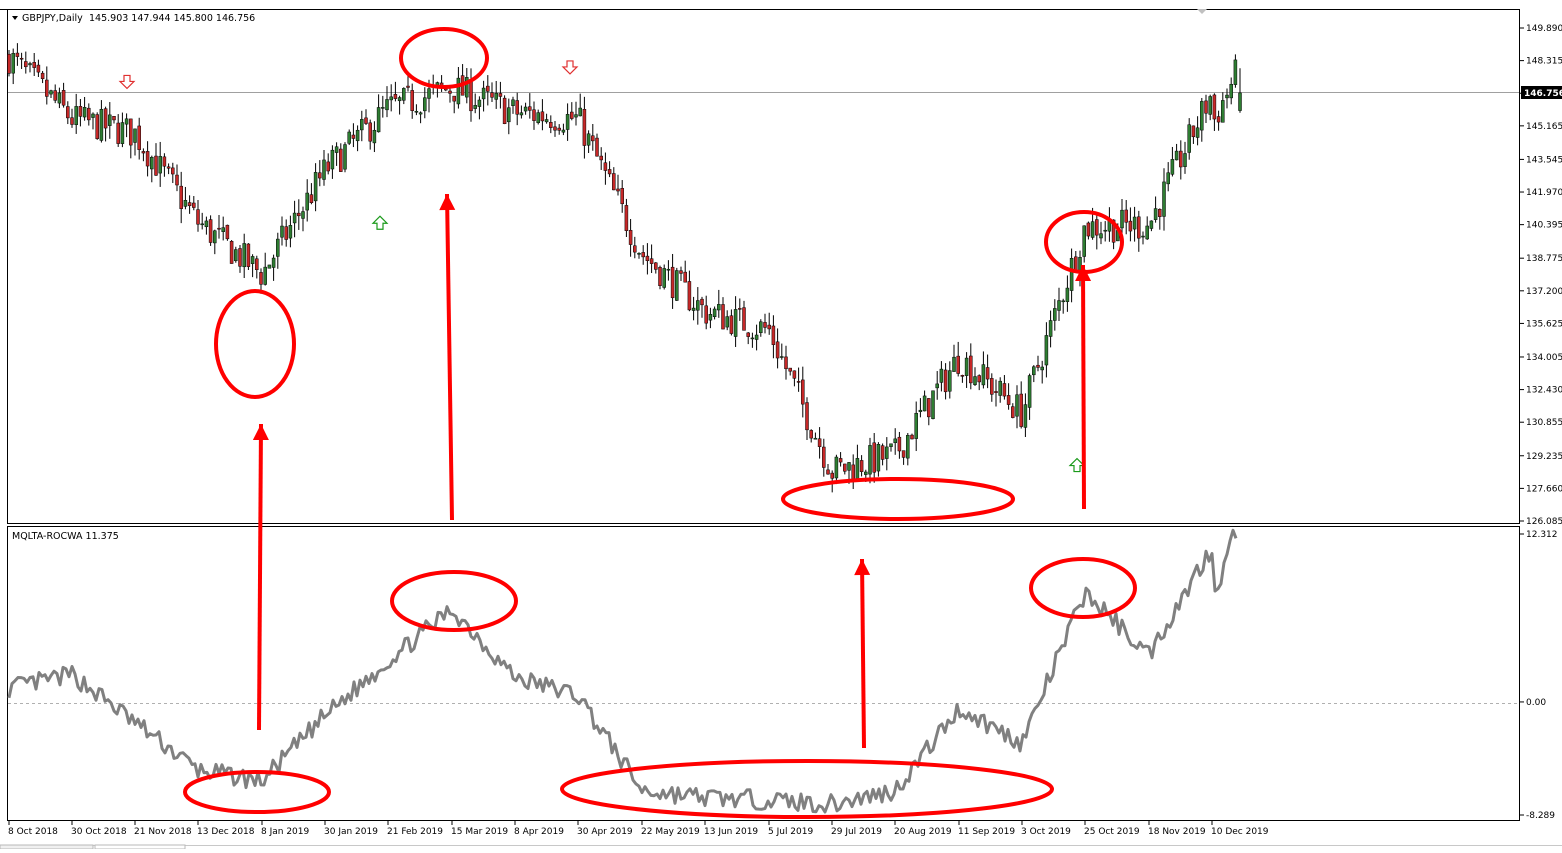 The image size is (1562, 853). I want to click on price-tick-label: 134.005, so click(1544, 358).